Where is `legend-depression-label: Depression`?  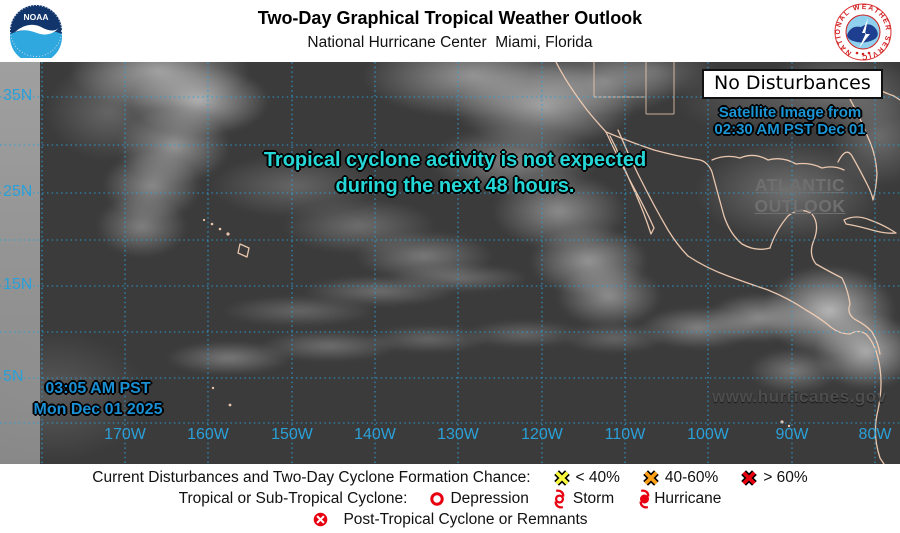
legend-depression-label: Depression is located at coordinates (489, 498).